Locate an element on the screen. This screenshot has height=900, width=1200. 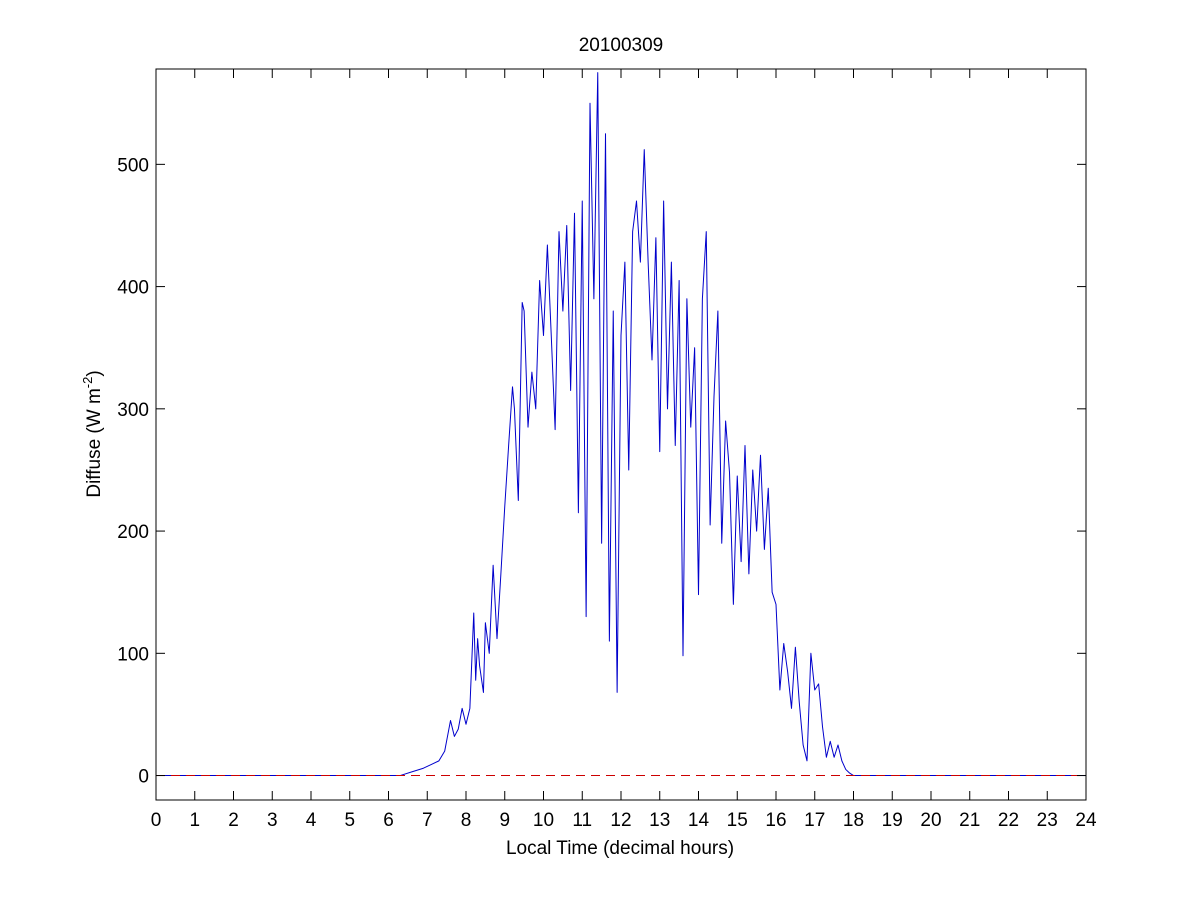
x-tick-label: 11 is located at coordinates (582, 820).